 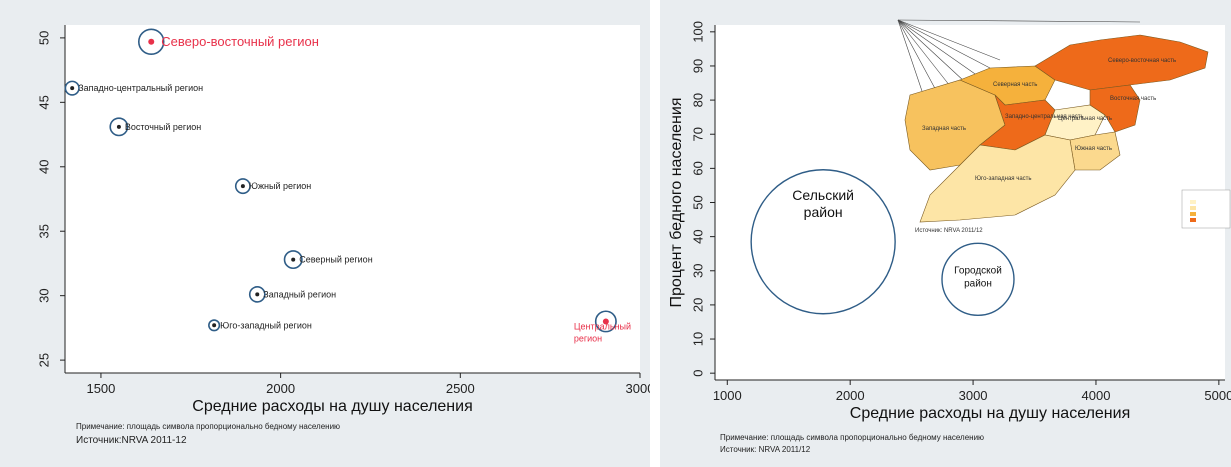 I want to click on map-label-east: Восточная часть, so click(x=1133, y=99).